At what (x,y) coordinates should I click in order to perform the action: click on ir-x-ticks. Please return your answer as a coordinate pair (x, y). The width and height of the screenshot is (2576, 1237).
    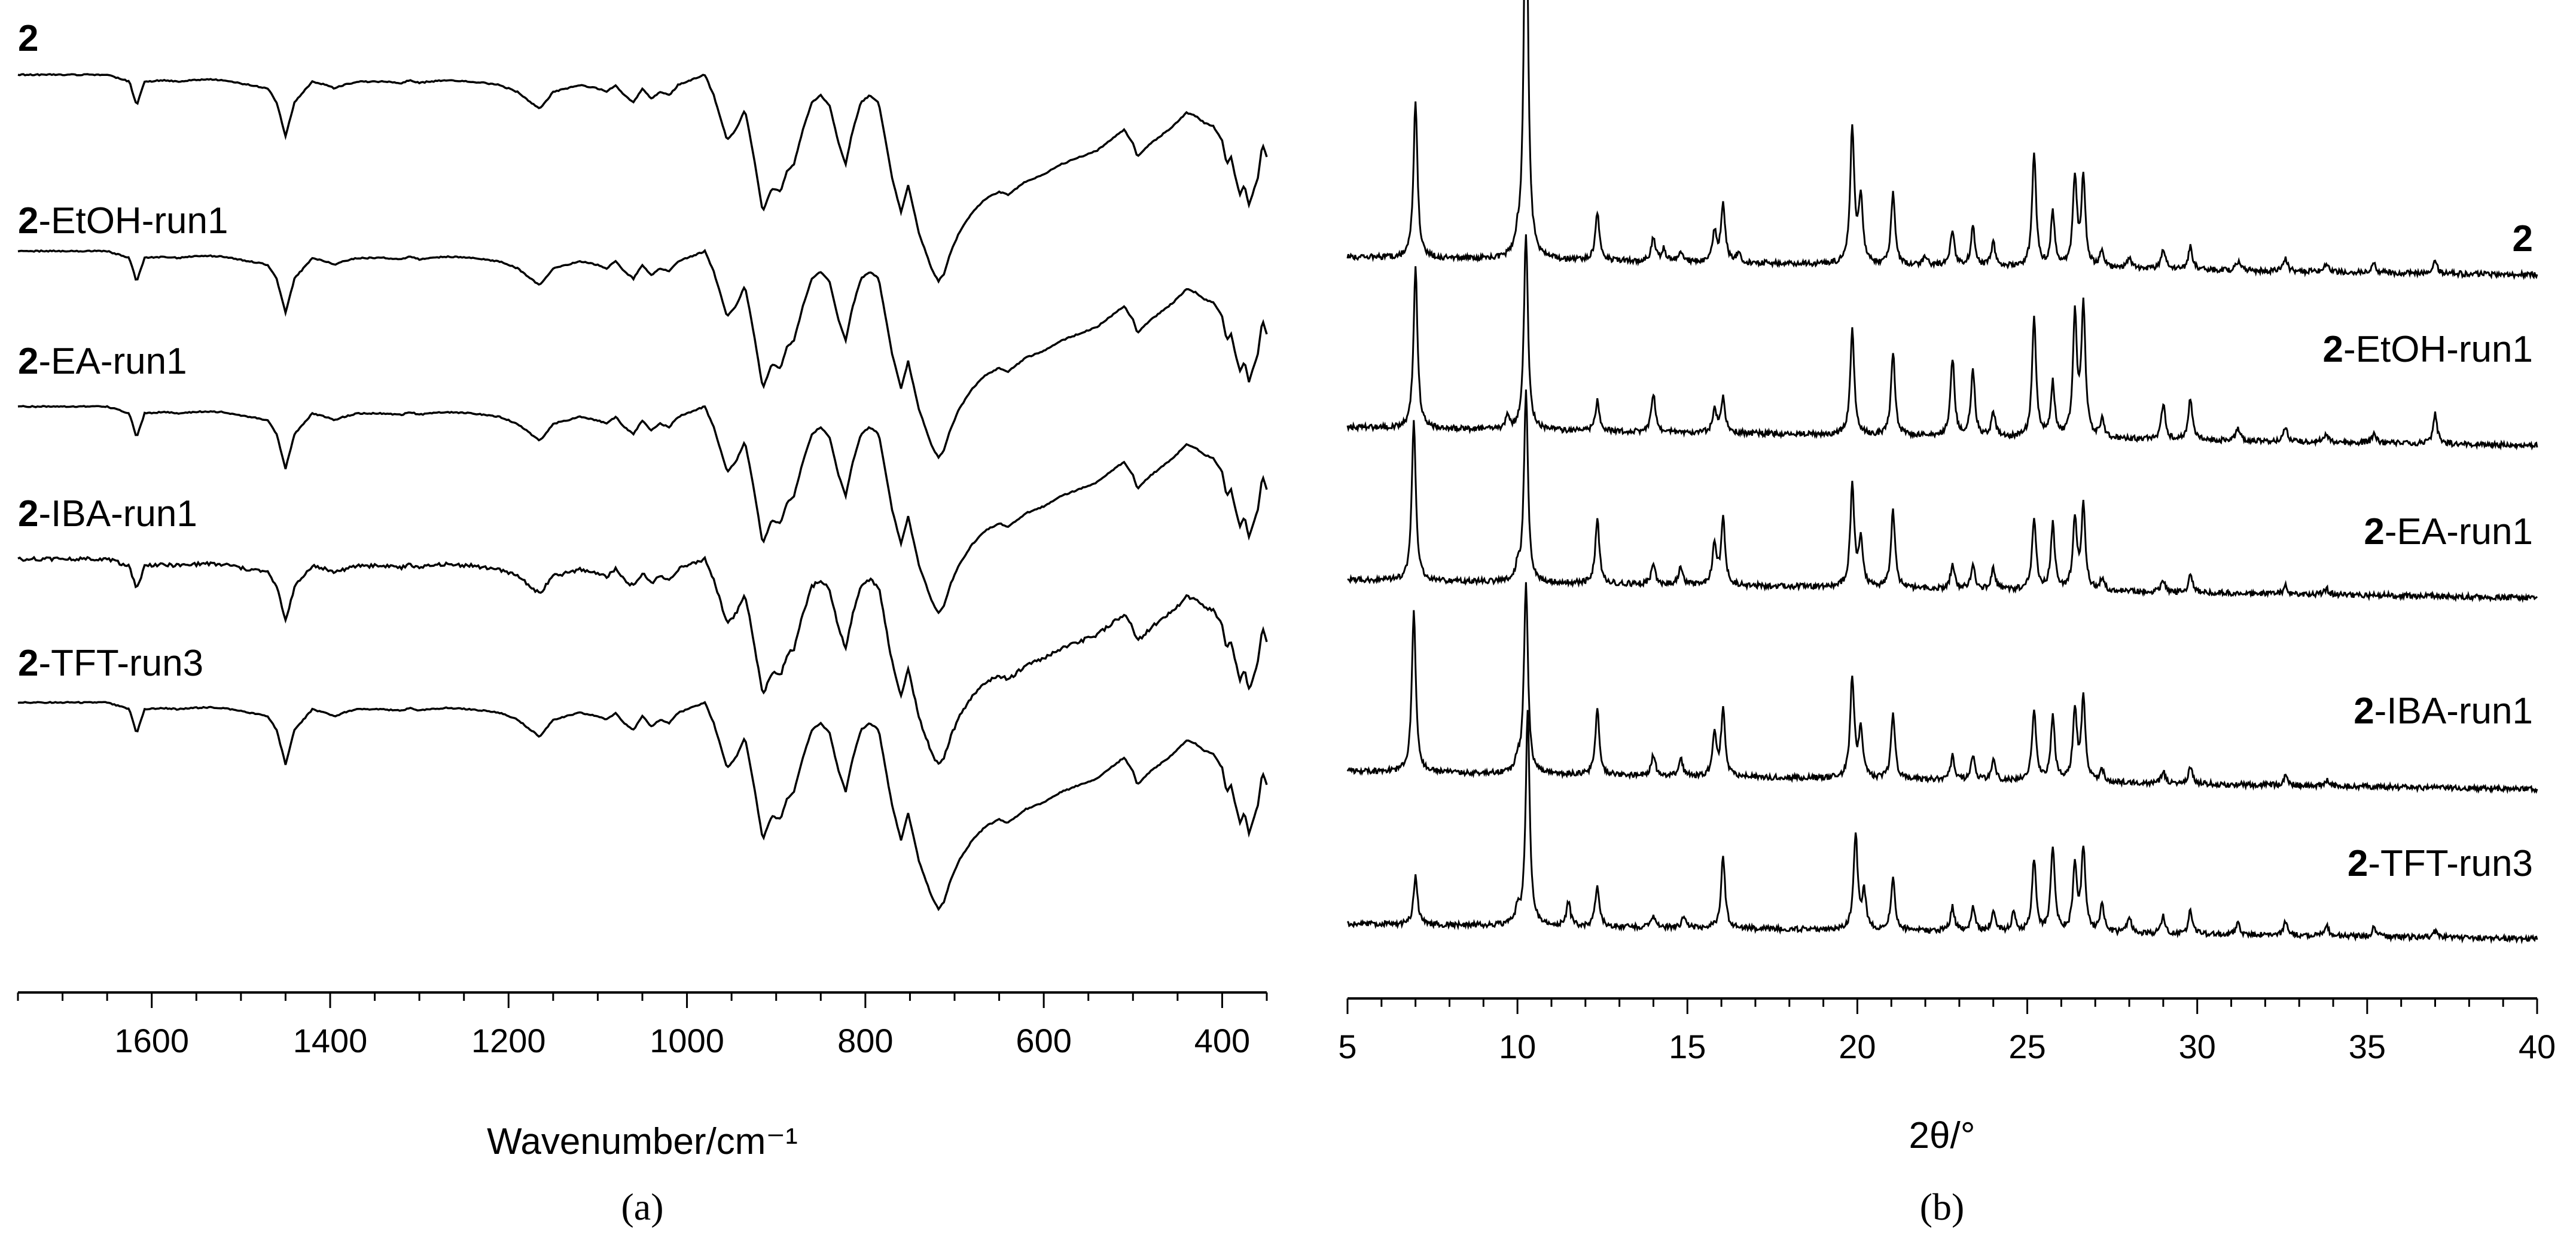
    Looking at the image, I should click on (643, 1000).